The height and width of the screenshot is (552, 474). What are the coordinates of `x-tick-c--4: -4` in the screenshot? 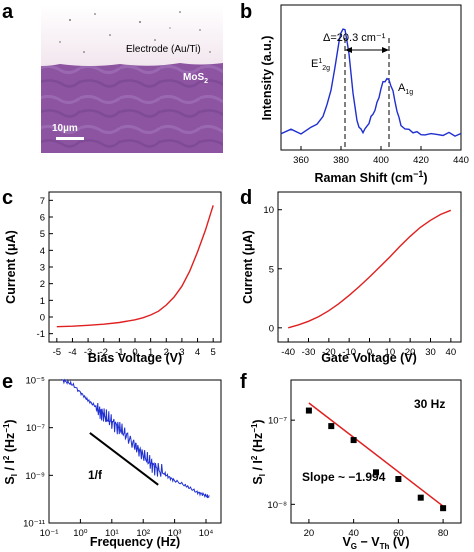 It's located at (72, 352).